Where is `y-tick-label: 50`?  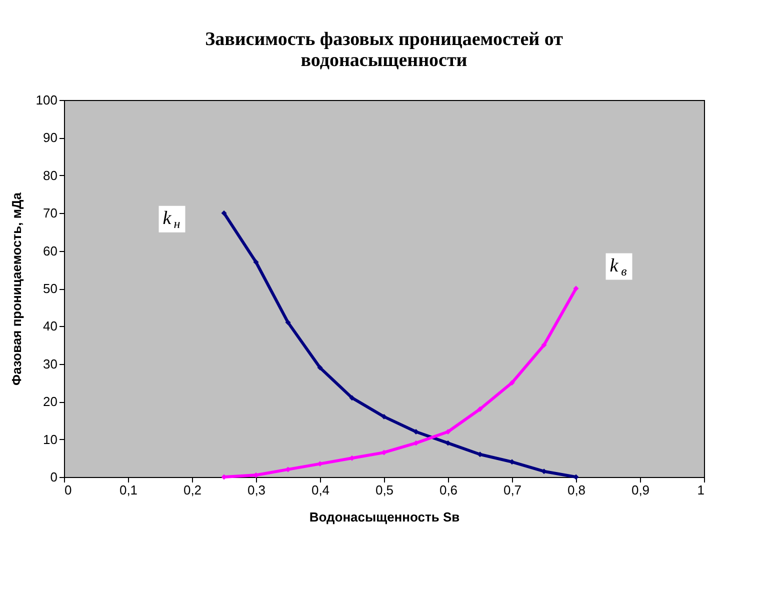
y-tick-label: 50 is located at coordinates (50, 288).